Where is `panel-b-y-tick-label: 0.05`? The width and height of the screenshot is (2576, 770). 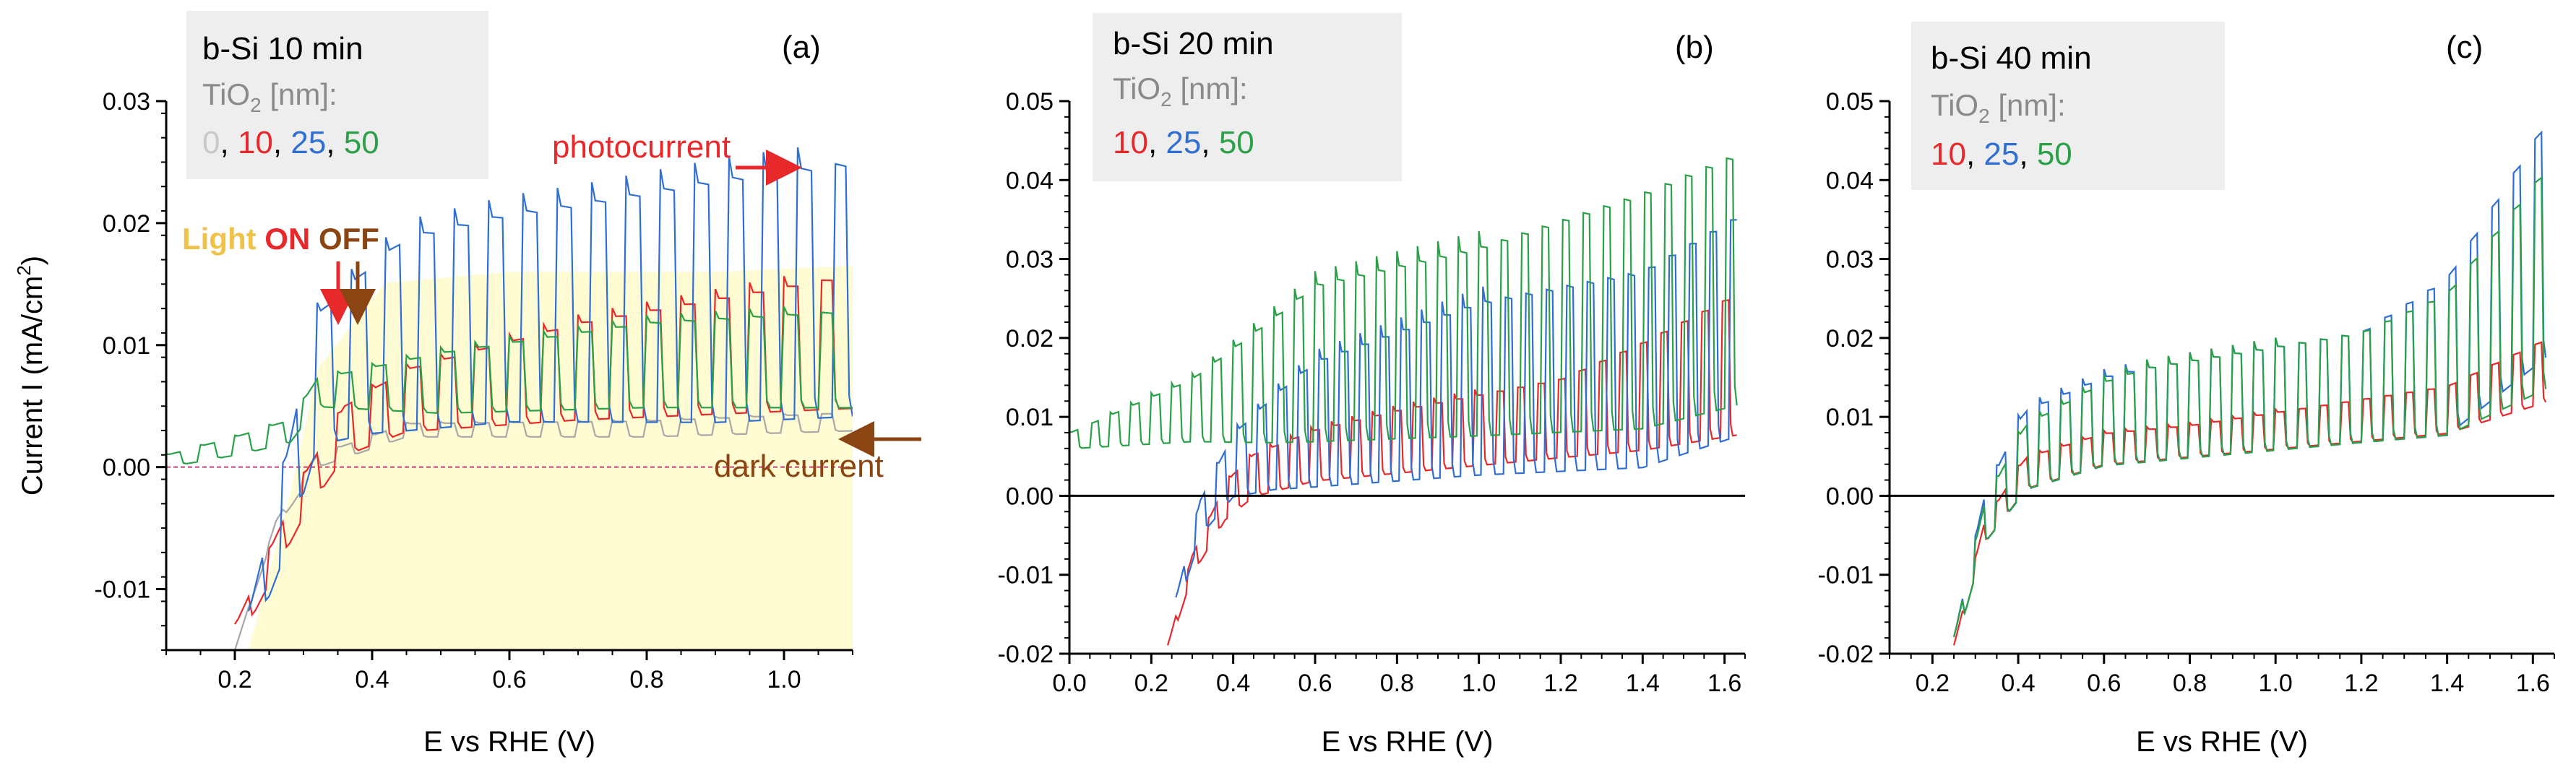
panel-b-y-tick-label: 0.05 is located at coordinates (1030, 102).